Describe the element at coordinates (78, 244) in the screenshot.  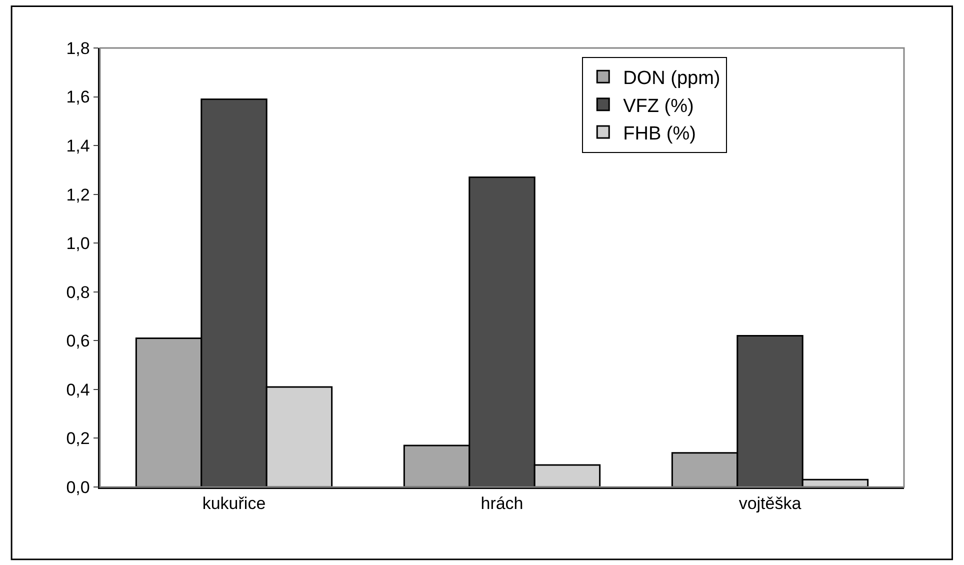
I see `y-tick-label: 1,0` at that location.